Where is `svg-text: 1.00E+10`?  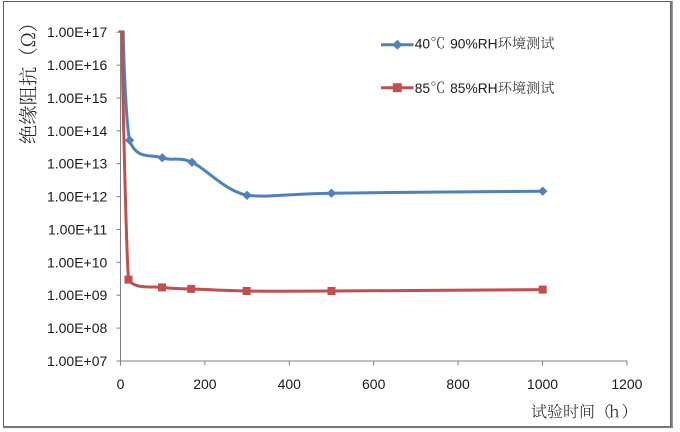 svg-text: 1.00E+10 is located at coordinates (77, 262).